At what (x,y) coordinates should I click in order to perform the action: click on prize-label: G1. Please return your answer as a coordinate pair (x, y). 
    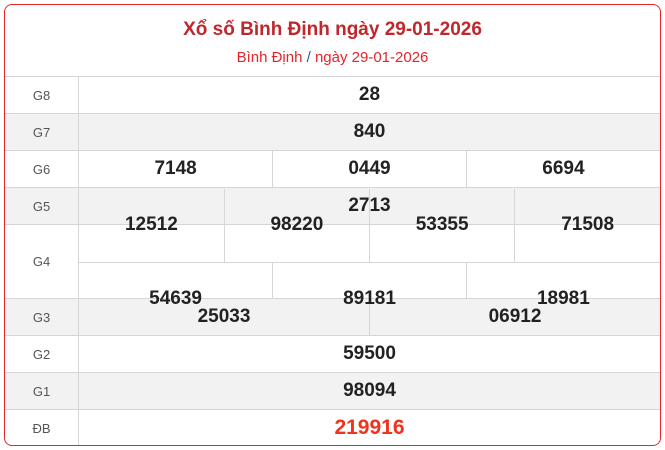
    Looking at the image, I should click on (42, 391).